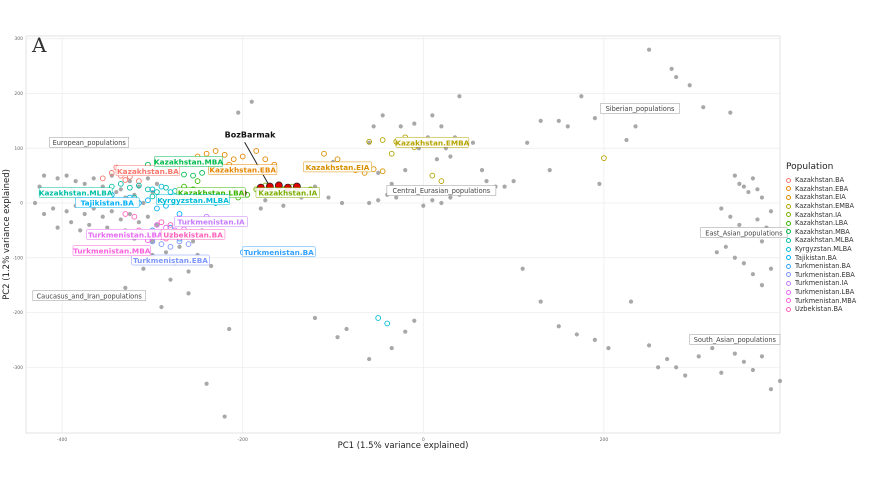 The image size is (880, 486). What do you see at coordinates (242, 170) in the screenshot?
I see `population-label-text: Kazakhstan.EBA` at bounding box center [242, 170].